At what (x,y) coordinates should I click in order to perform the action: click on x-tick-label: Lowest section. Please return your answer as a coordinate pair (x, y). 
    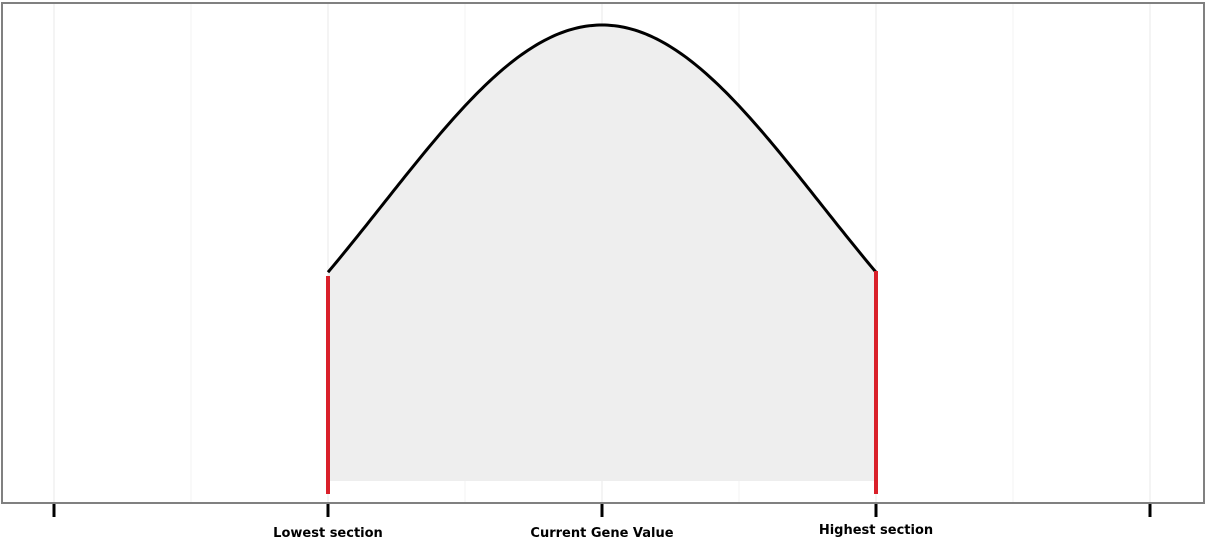
    Looking at the image, I should click on (328, 533).